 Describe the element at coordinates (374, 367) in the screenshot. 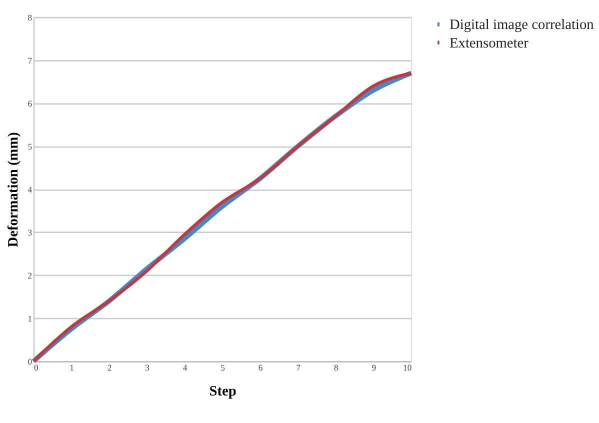

I see `x-tick-label: 9` at that location.